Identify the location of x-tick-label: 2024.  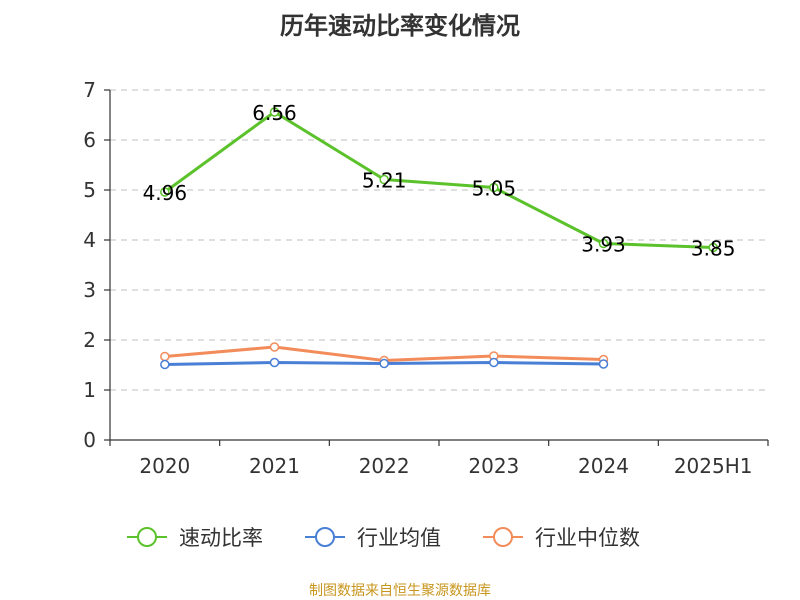
(603, 466).